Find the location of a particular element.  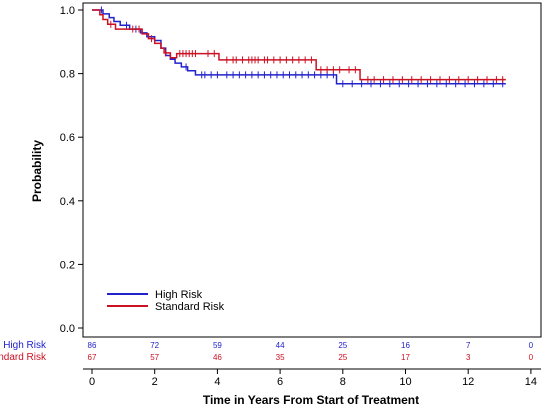

risk-count: 46 is located at coordinates (217, 357).